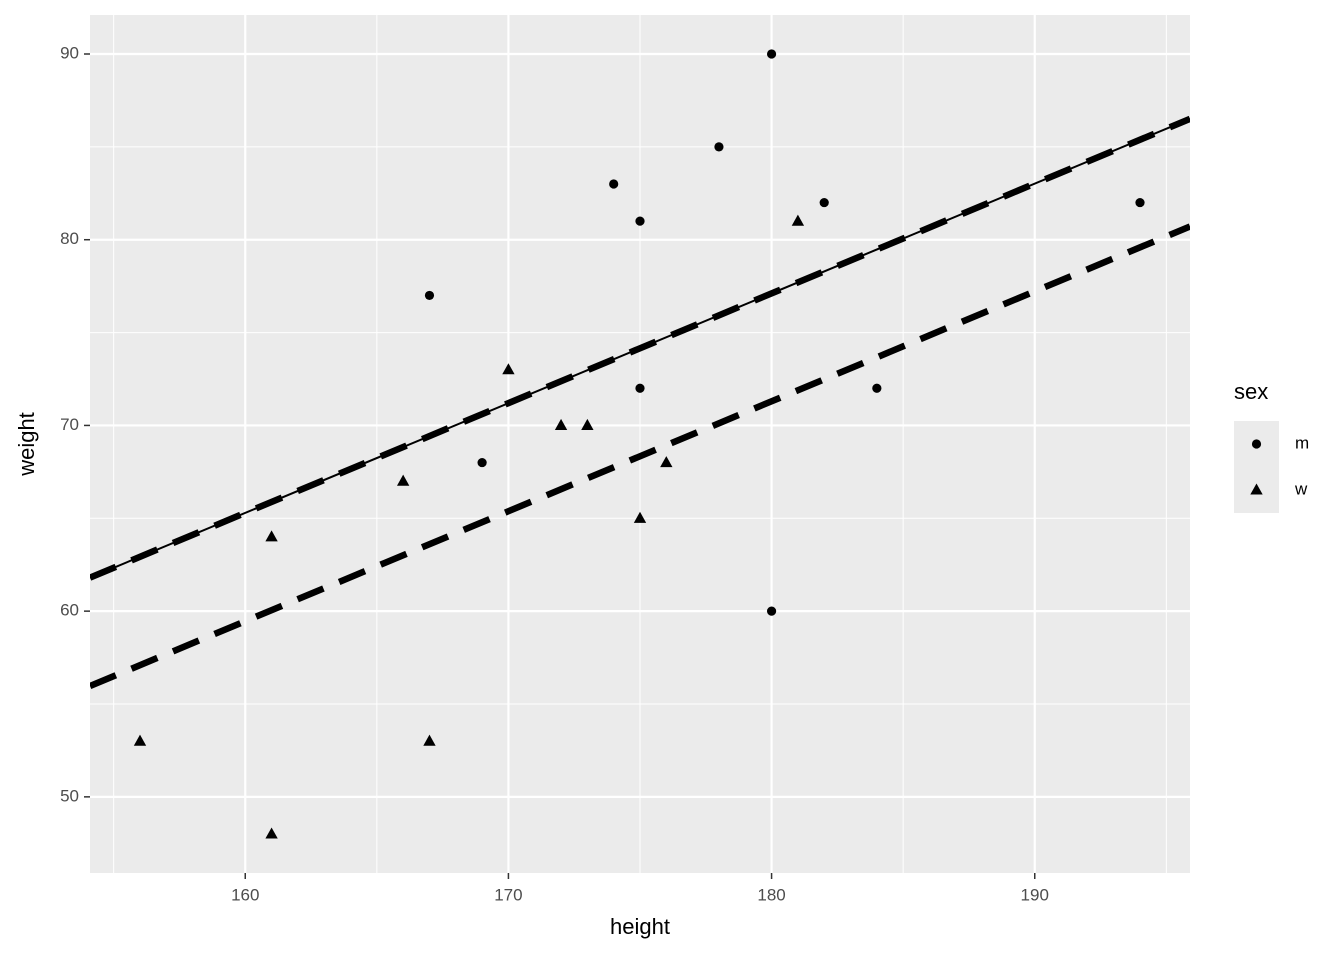 The image size is (1344, 960). What do you see at coordinates (1302, 442) in the screenshot?
I see `legend-label: m` at bounding box center [1302, 442].